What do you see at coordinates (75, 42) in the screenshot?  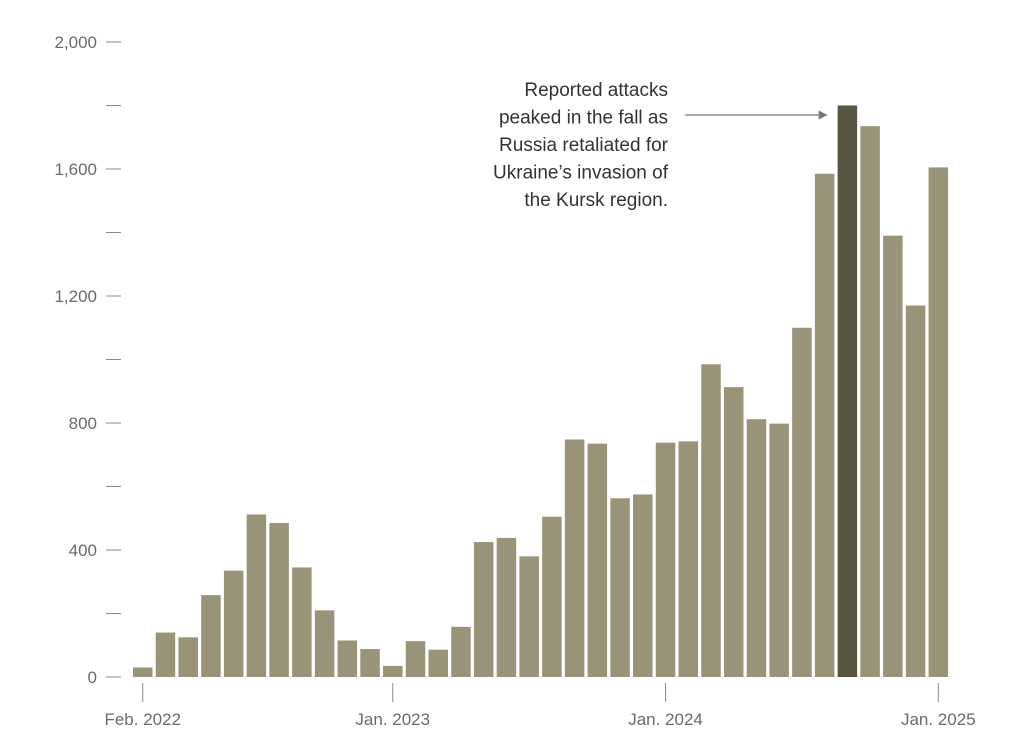 I see `y-tick-label: 2,000` at bounding box center [75, 42].